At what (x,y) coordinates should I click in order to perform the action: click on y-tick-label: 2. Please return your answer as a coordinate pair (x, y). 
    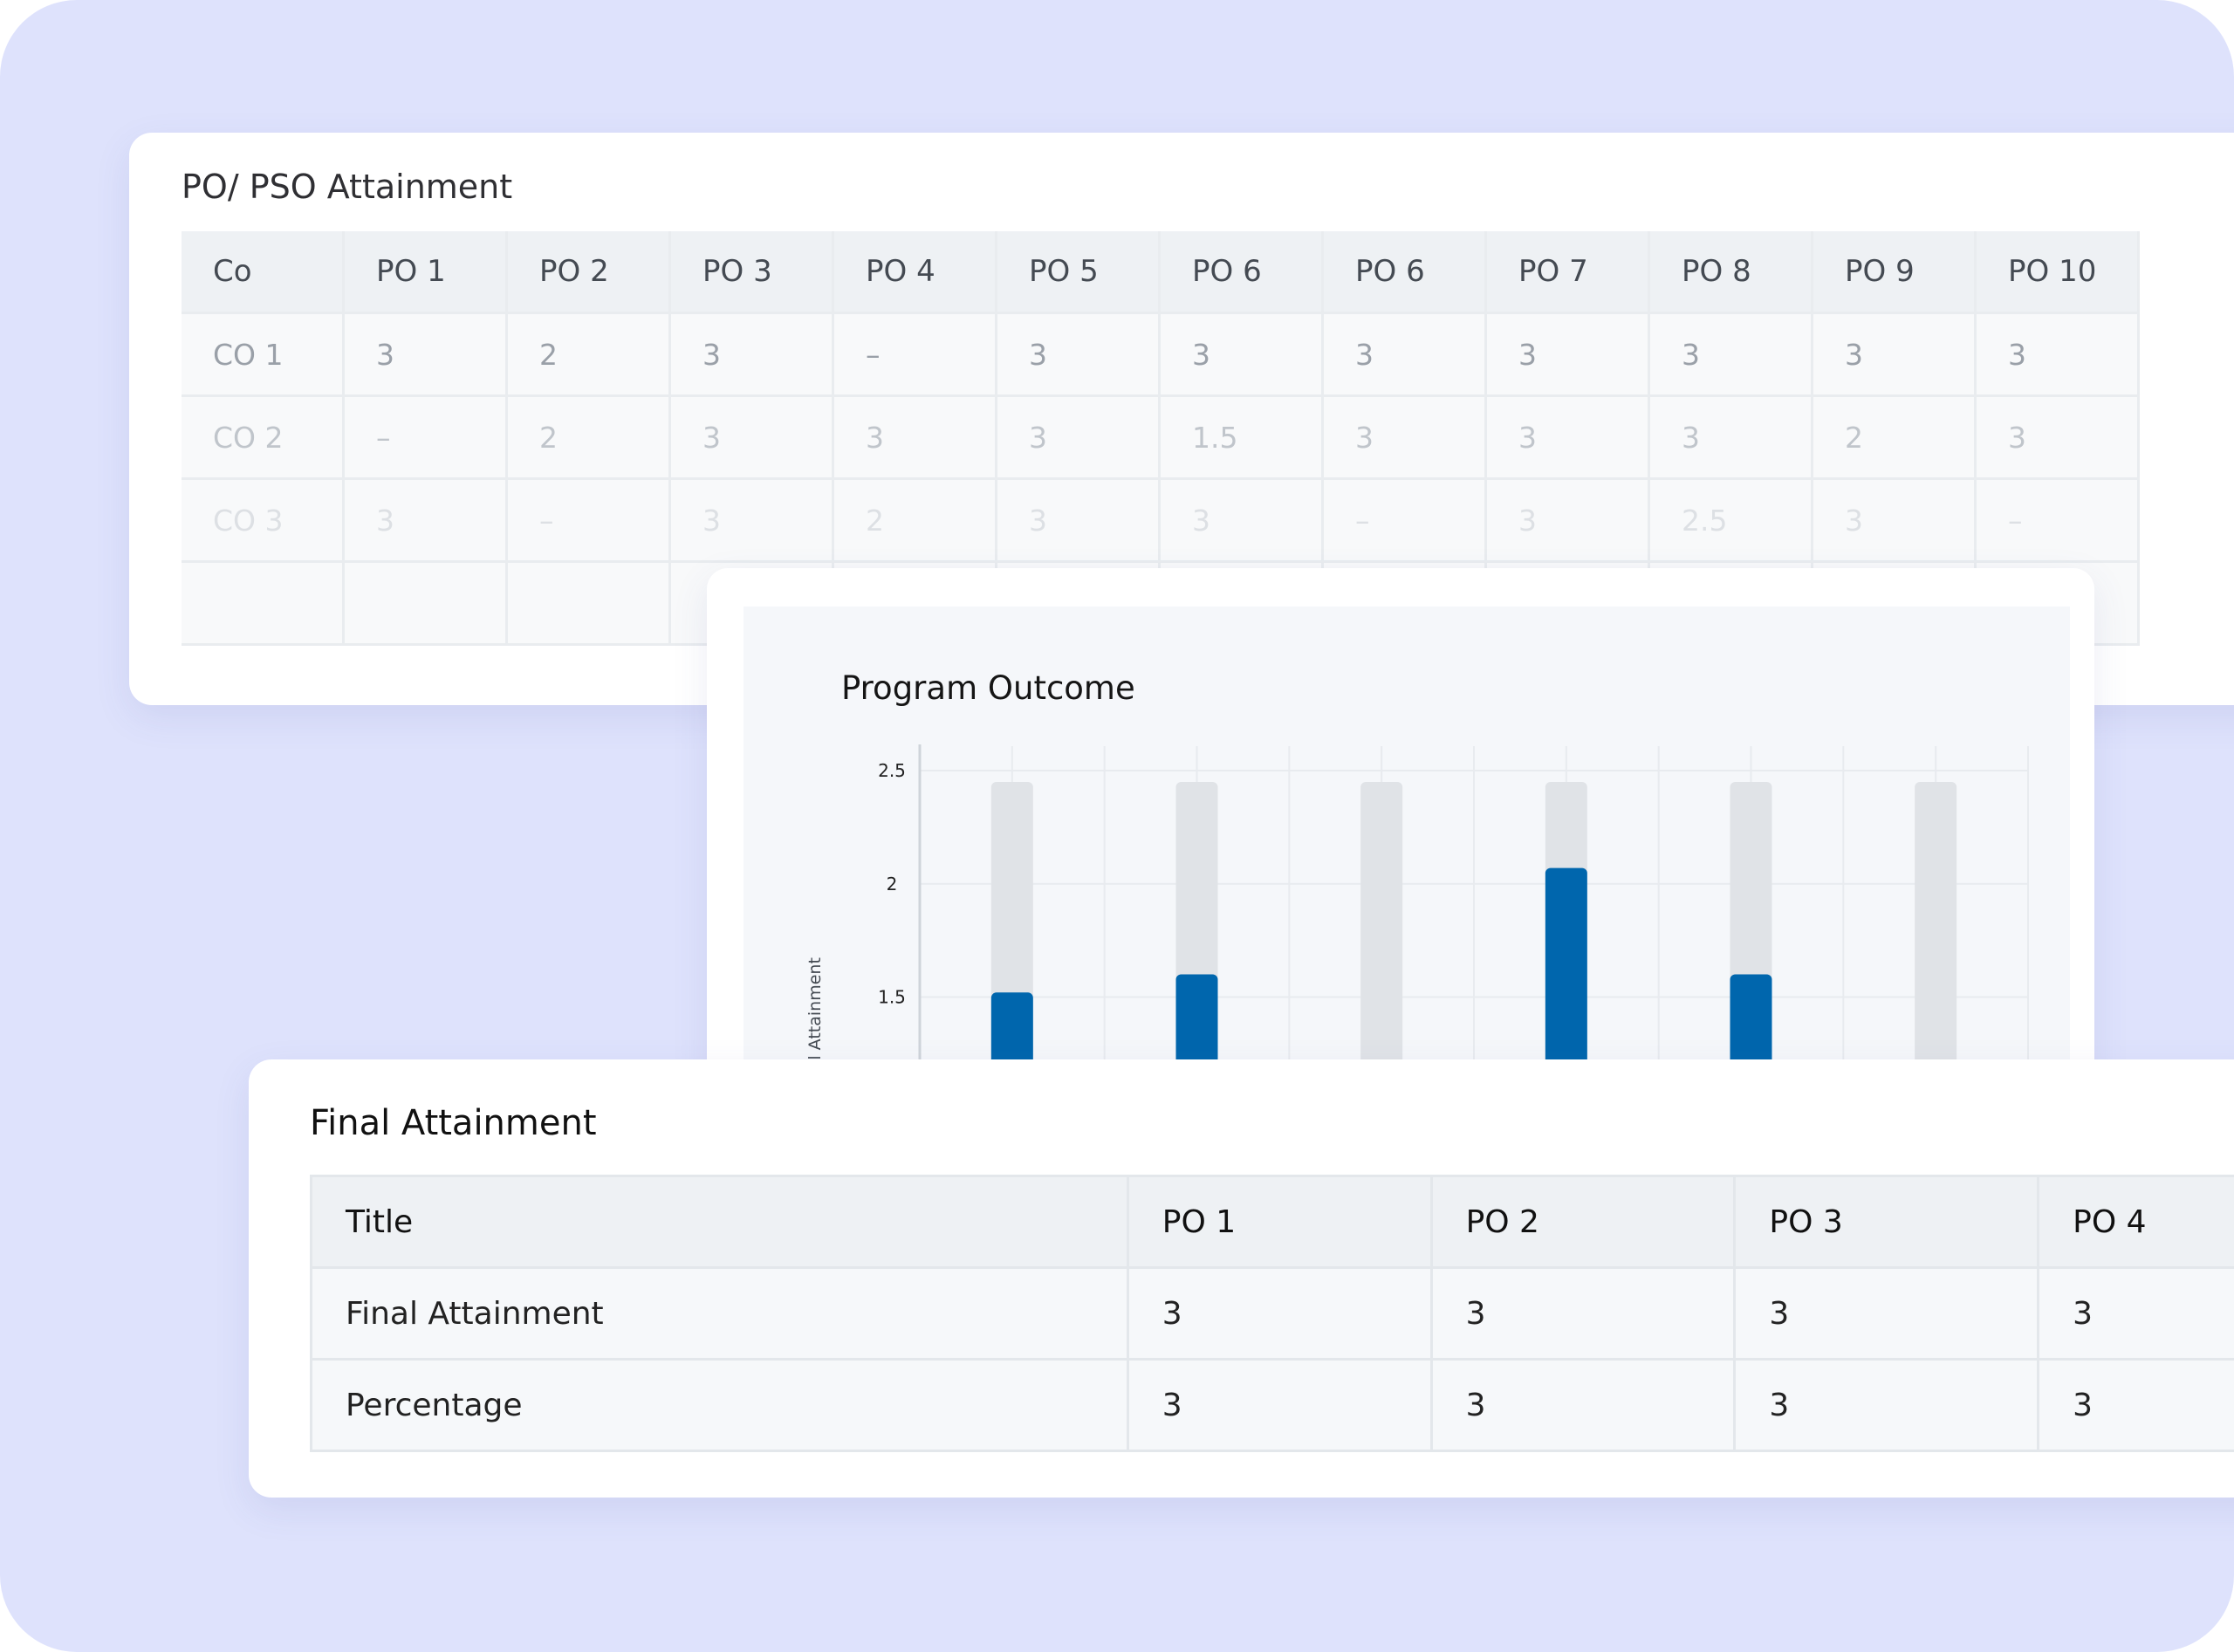
    Looking at the image, I should click on (892, 884).